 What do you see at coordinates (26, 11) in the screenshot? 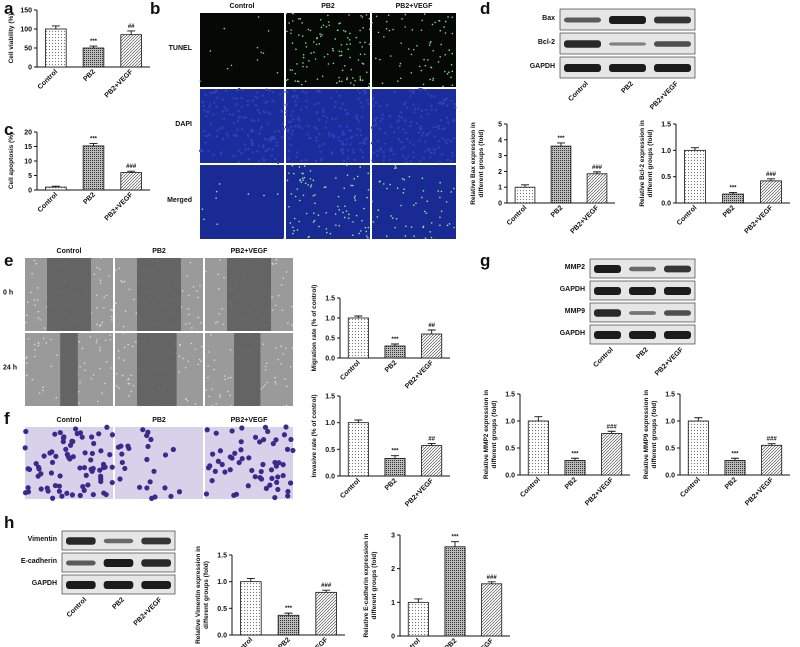
I see `y-tick-label: 150` at bounding box center [26, 11].